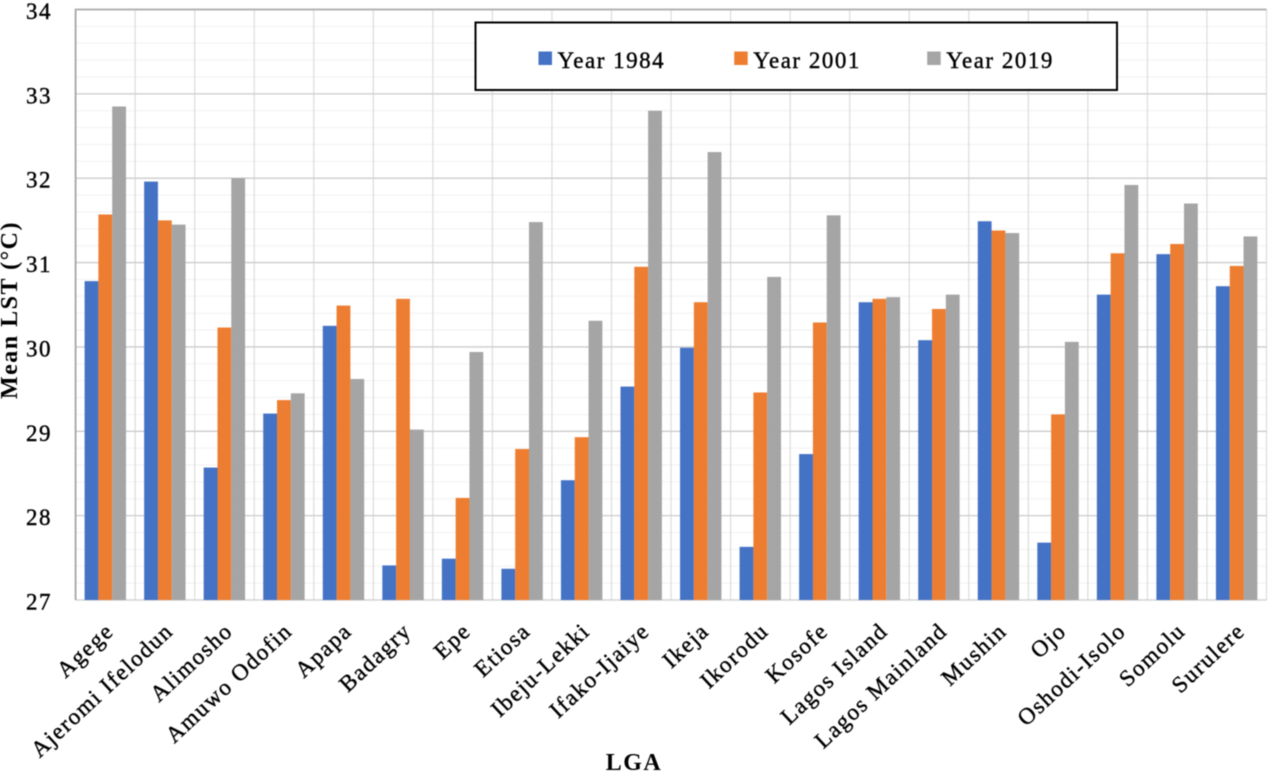 The width and height of the screenshot is (1268, 776). Describe the element at coordinates (612, 60) in the screenshot. I see `svg-text: Year 1984` at that location.